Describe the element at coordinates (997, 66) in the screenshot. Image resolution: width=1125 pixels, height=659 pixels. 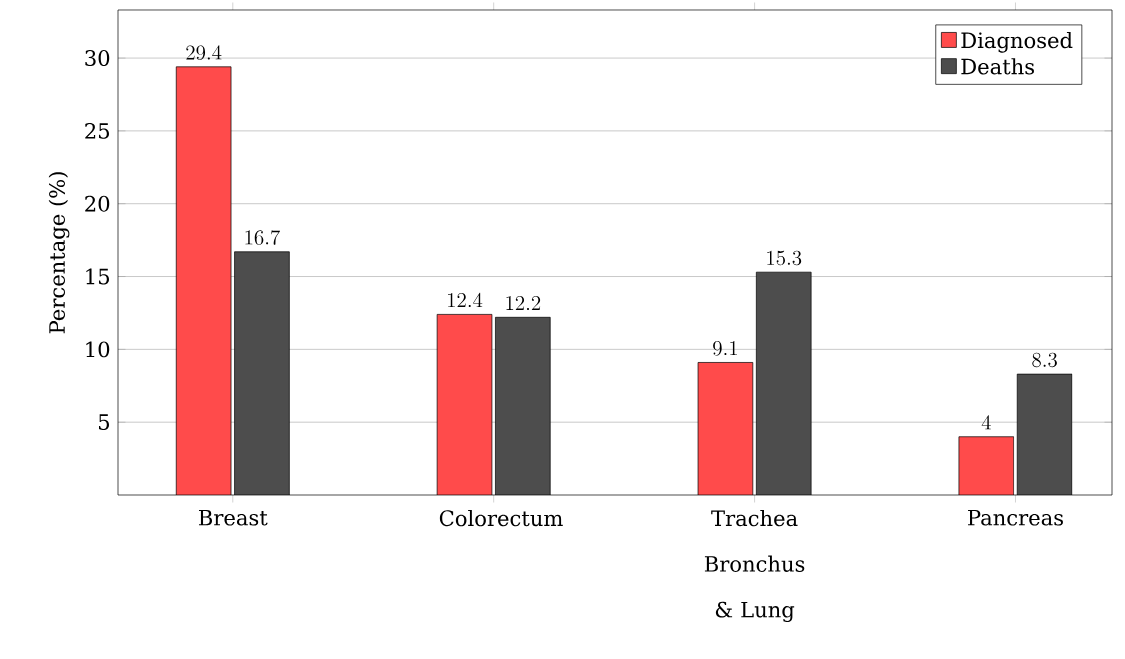
I see `legend-label: Deaths` at that location.